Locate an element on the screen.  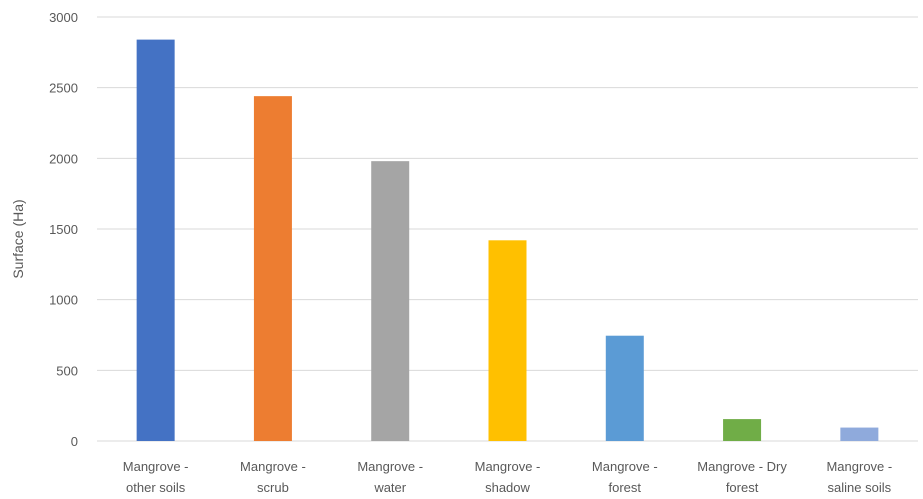
x-tick-label: Mangrove -saline soils is located at coordinates (859, 477).